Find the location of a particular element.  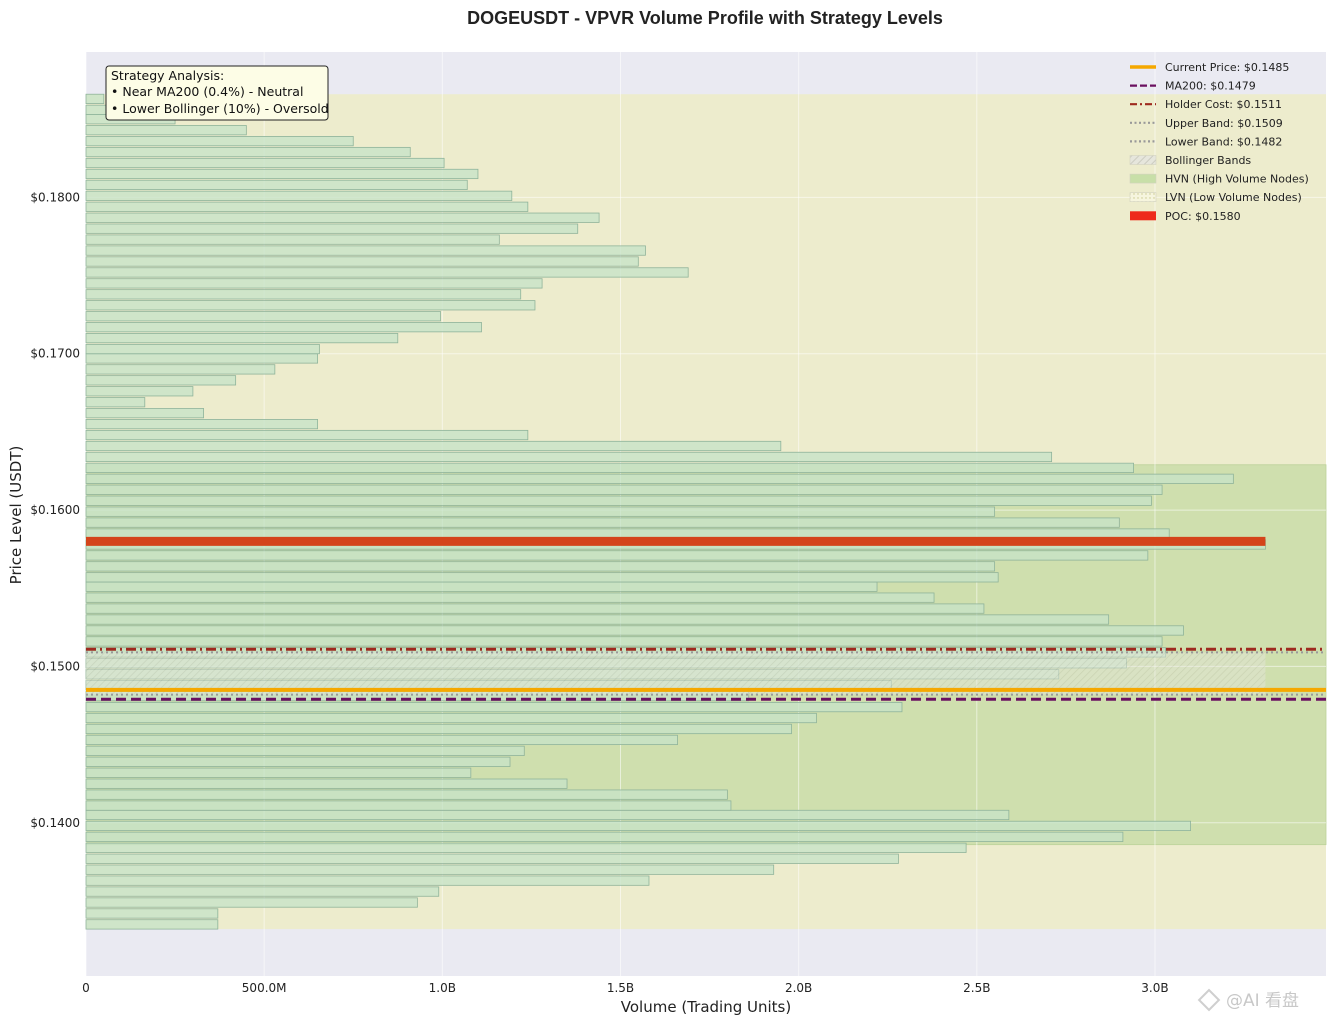

x-axis-label: Volume (Trading Units) is located at coordinates (706, 1007).